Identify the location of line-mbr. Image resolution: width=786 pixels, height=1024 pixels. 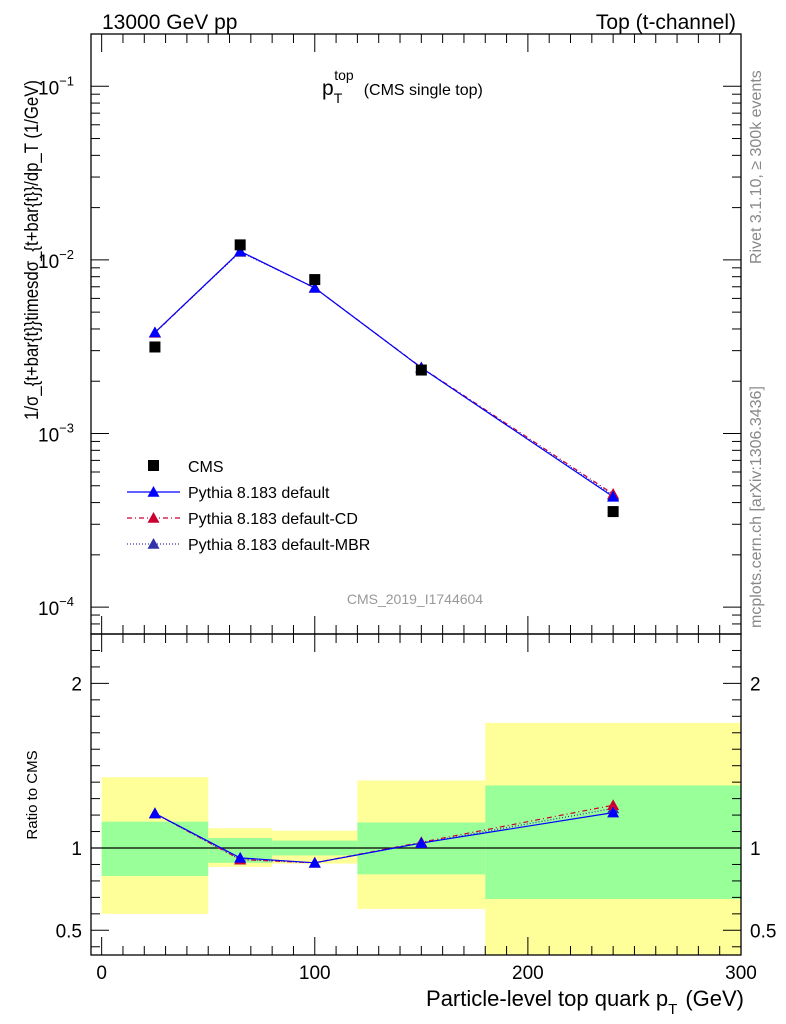
(384, 373).